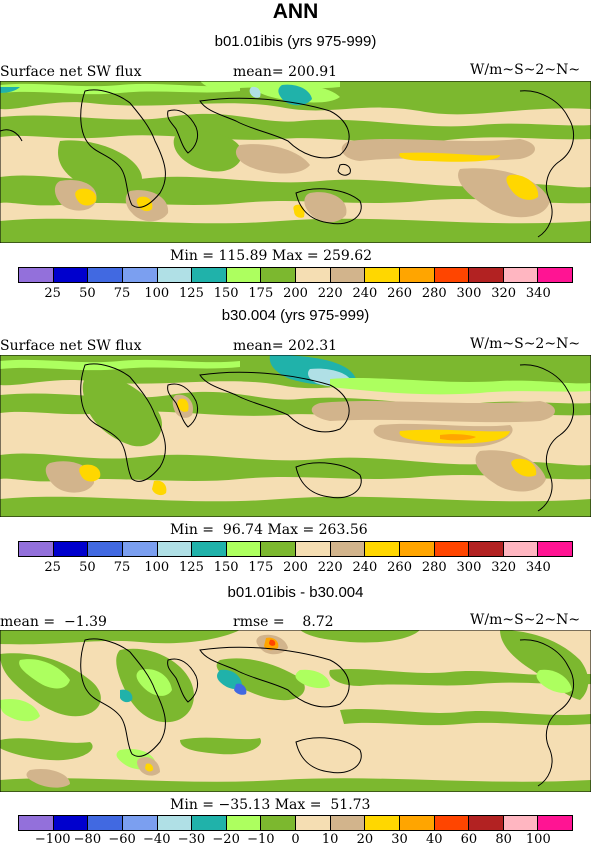 The height and width of the screenshot is (848, 591). What do you see at coordinates (271, 256) in the screenshot?
I see `panel-1-min-max: Min = 115.89 Max = 259.62` at bounding box center [271, 256].